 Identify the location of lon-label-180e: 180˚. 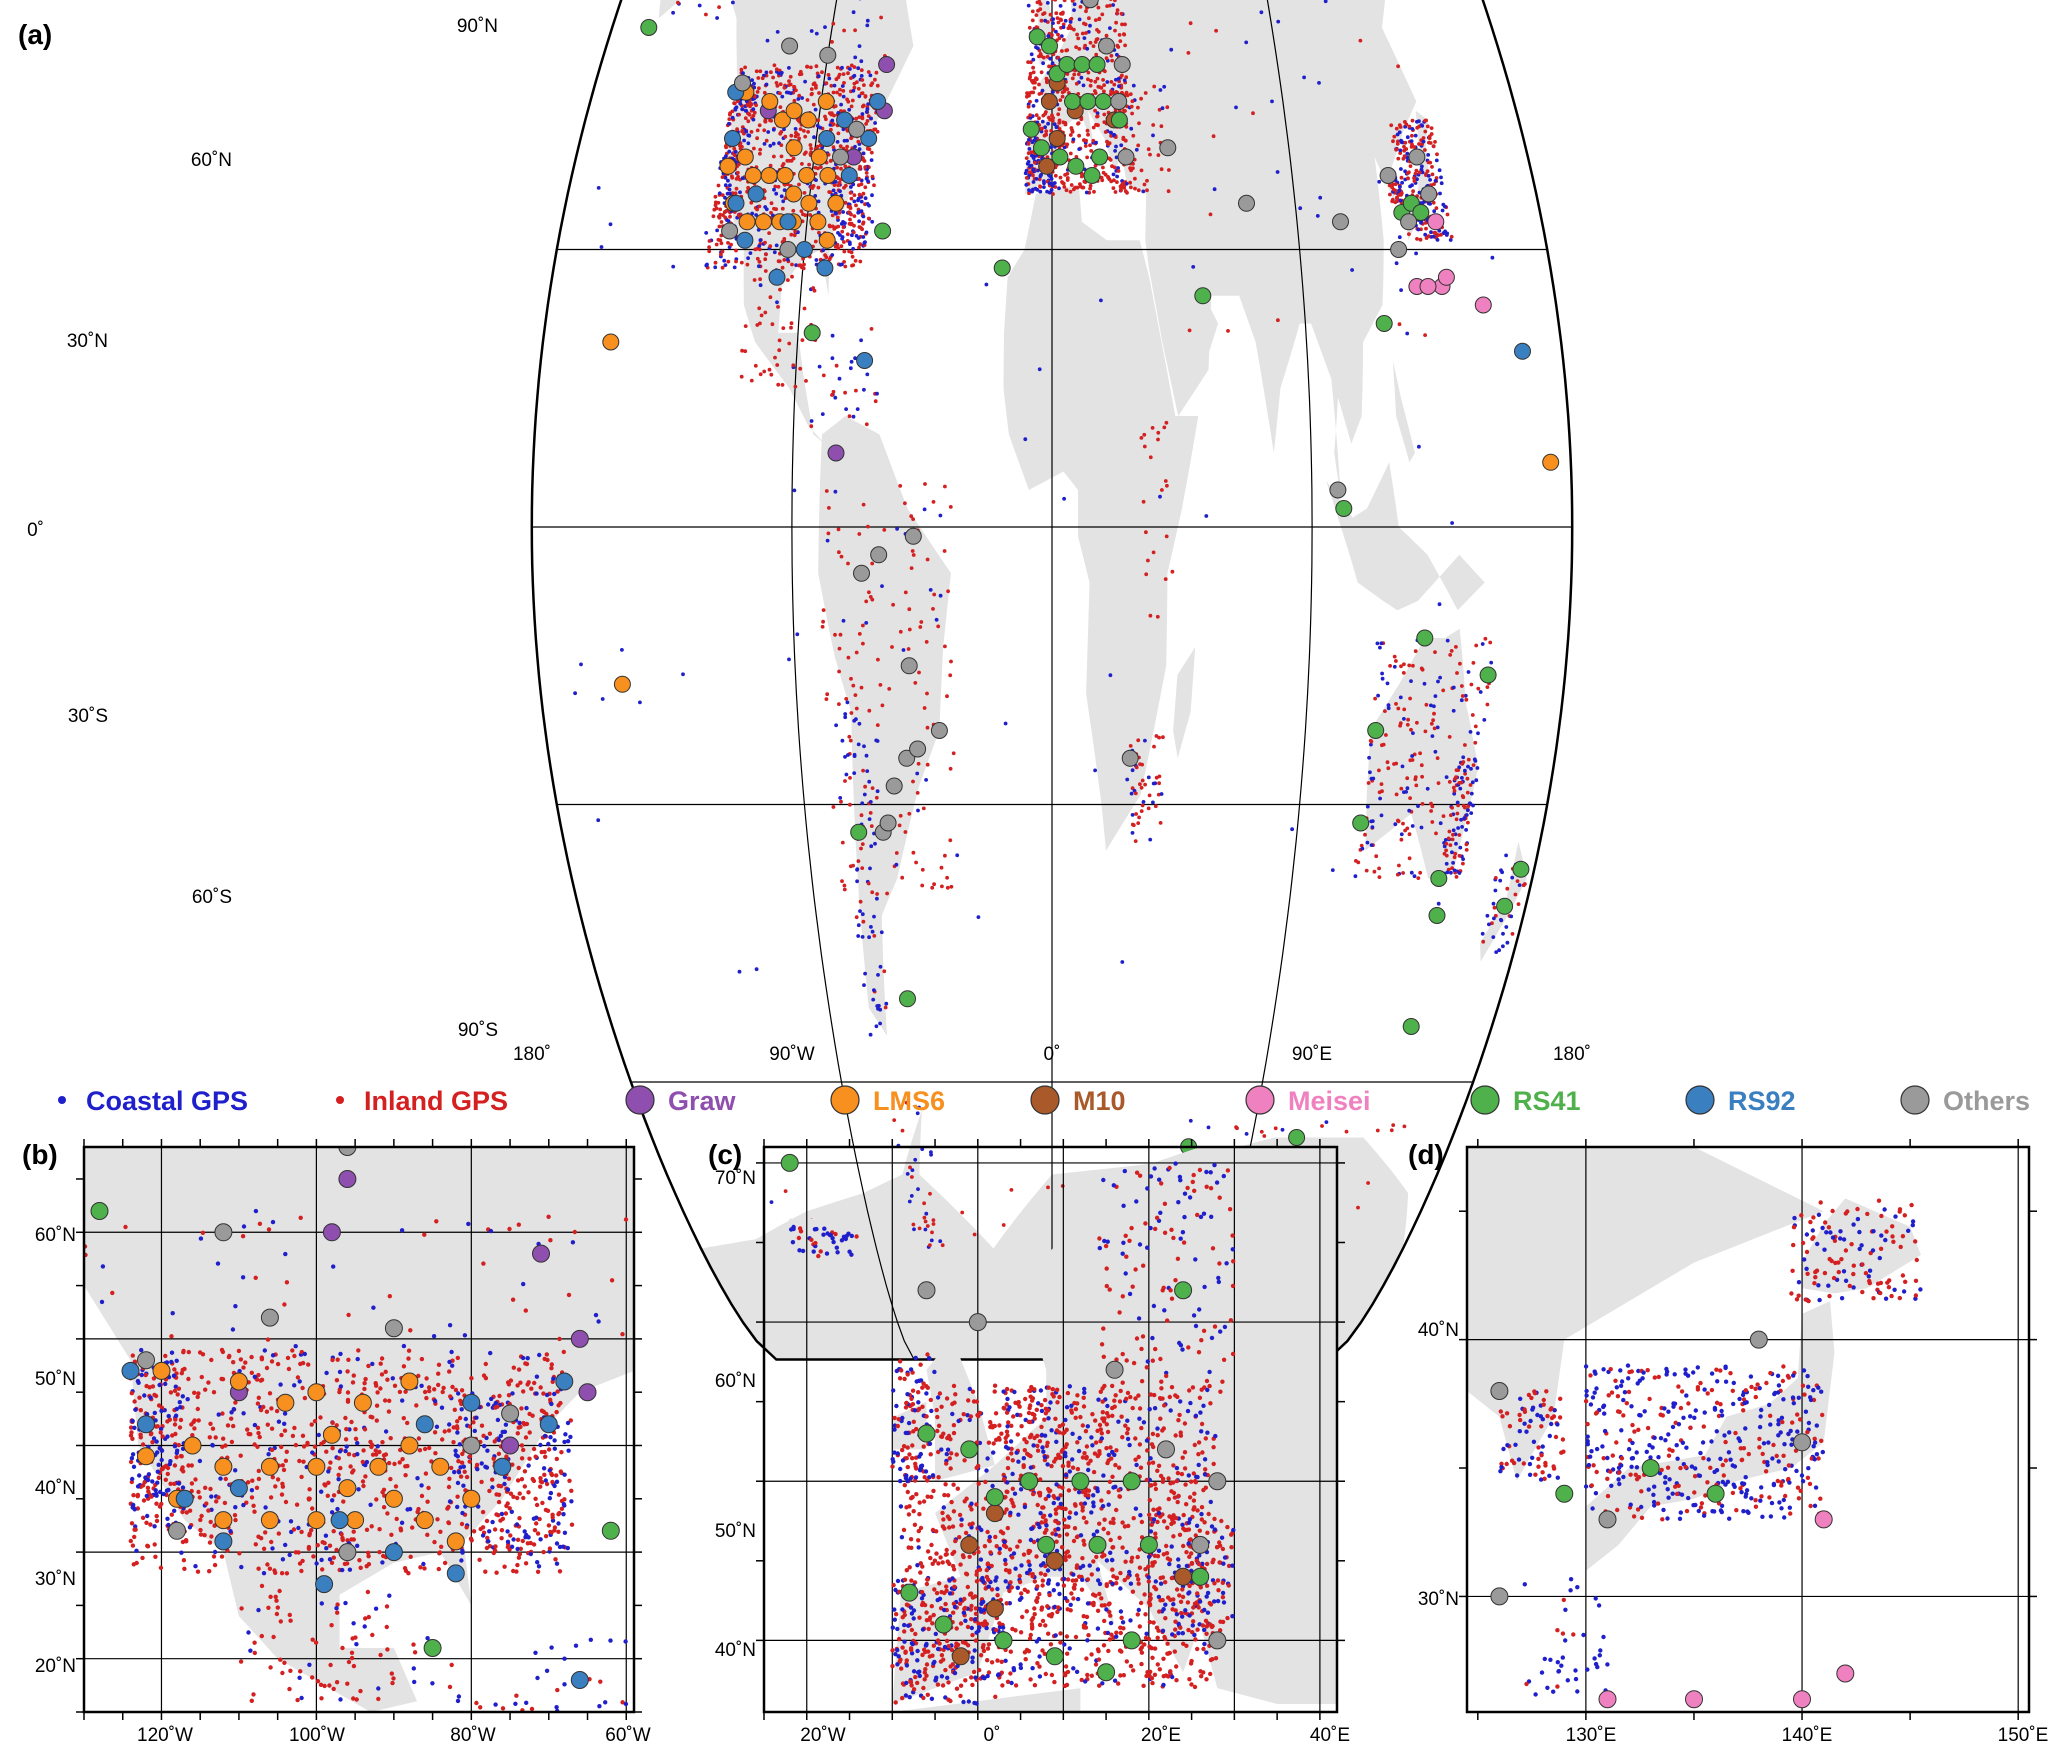
(1572, 1054).